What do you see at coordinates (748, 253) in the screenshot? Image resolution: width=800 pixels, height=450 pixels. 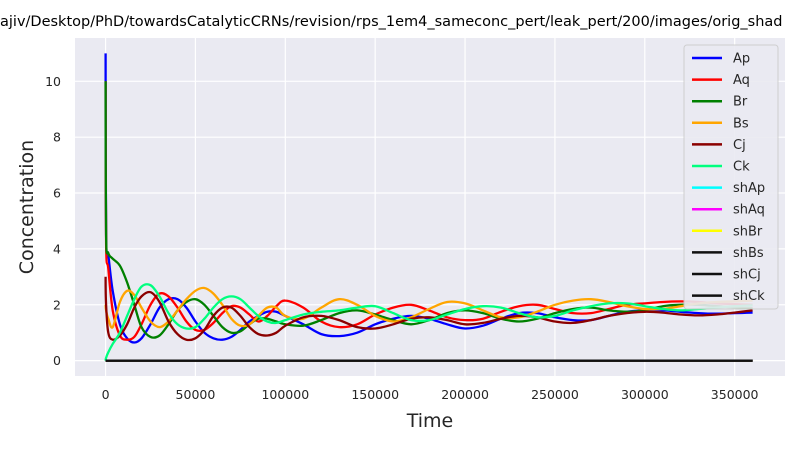 I see `legend-label-shBs: shBs` at bounding box center [748, 253].